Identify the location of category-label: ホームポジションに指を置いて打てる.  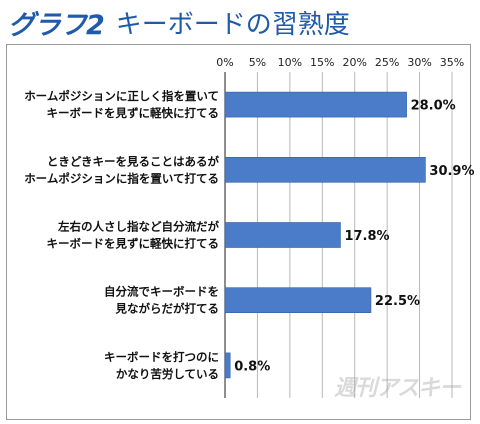
(121, 178).